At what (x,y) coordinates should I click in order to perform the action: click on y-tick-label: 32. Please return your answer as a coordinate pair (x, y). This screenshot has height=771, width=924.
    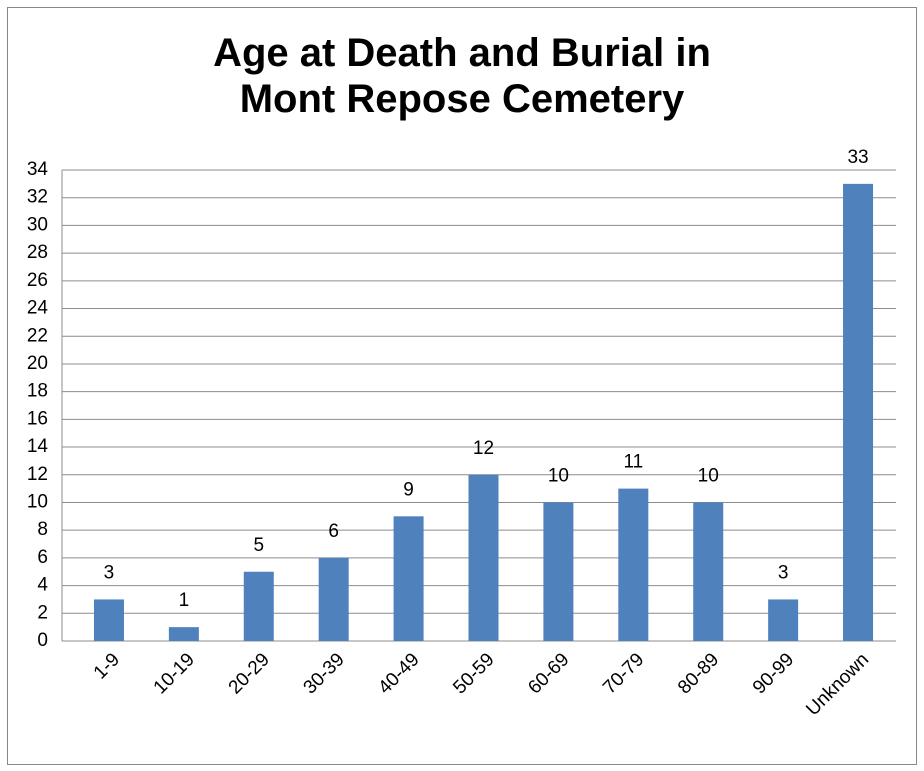
    Looking at the image, I should click on (37, 197).